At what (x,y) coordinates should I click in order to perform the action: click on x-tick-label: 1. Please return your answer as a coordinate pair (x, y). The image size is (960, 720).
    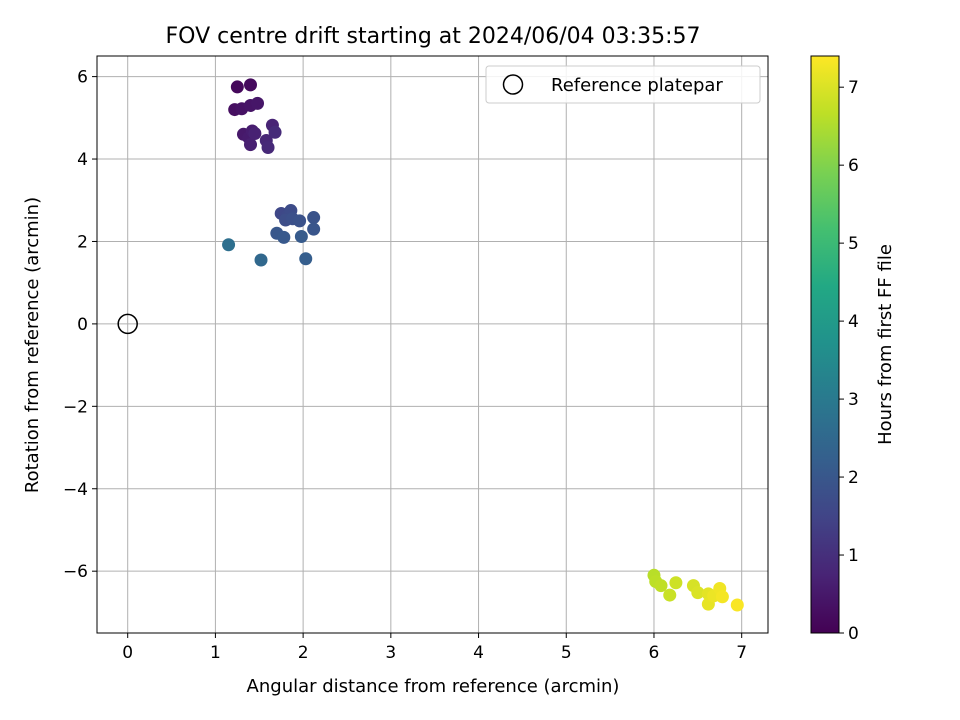
    Looking at the image, I should click on (215, 653).